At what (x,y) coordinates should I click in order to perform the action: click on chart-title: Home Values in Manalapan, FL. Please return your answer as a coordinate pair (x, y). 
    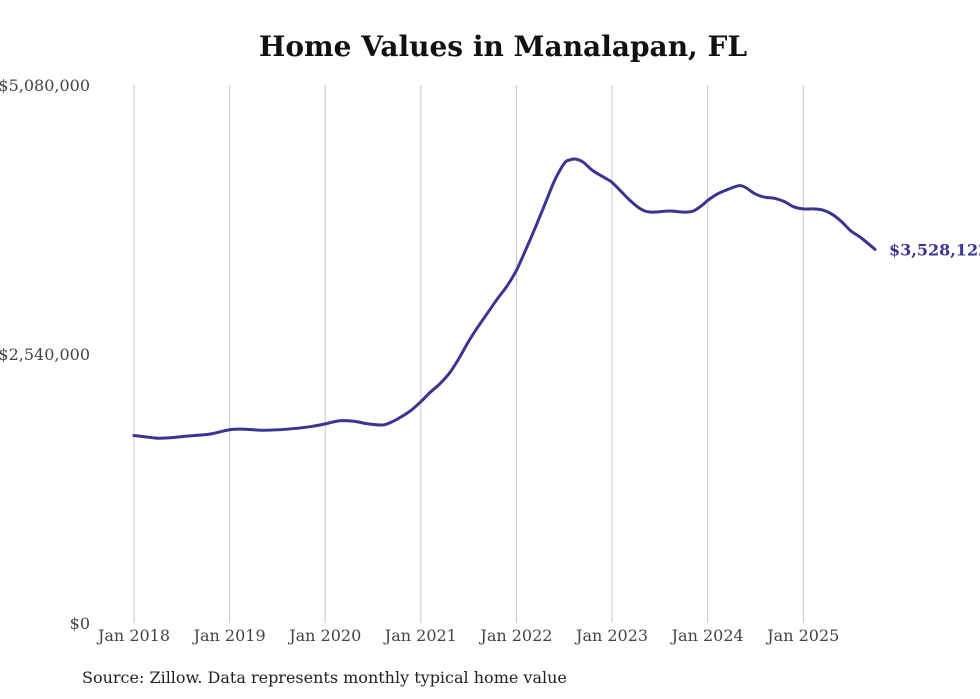
    Looking at the image, I should click on (503, 46).